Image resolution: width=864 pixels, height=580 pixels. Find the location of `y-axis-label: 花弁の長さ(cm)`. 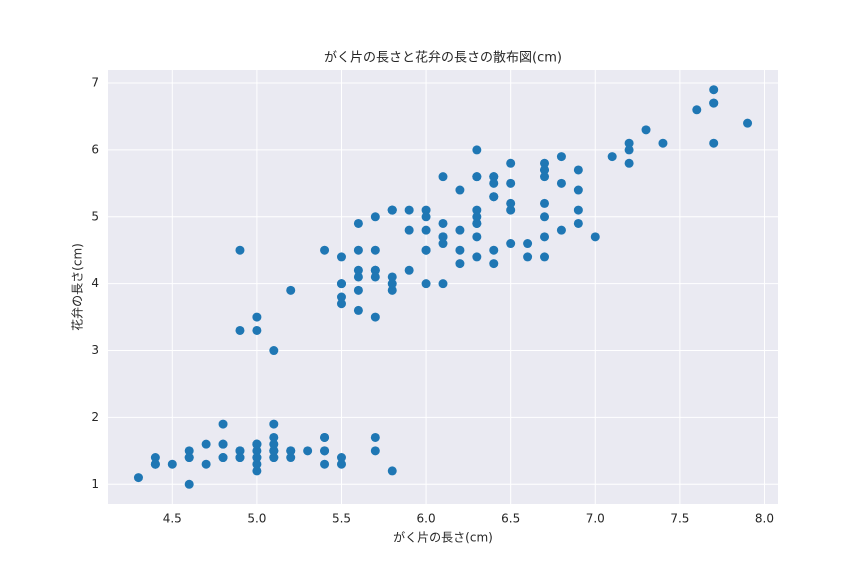

y-axis-label: 花弁の長さ(cm) is located at coordinates (77, 287).